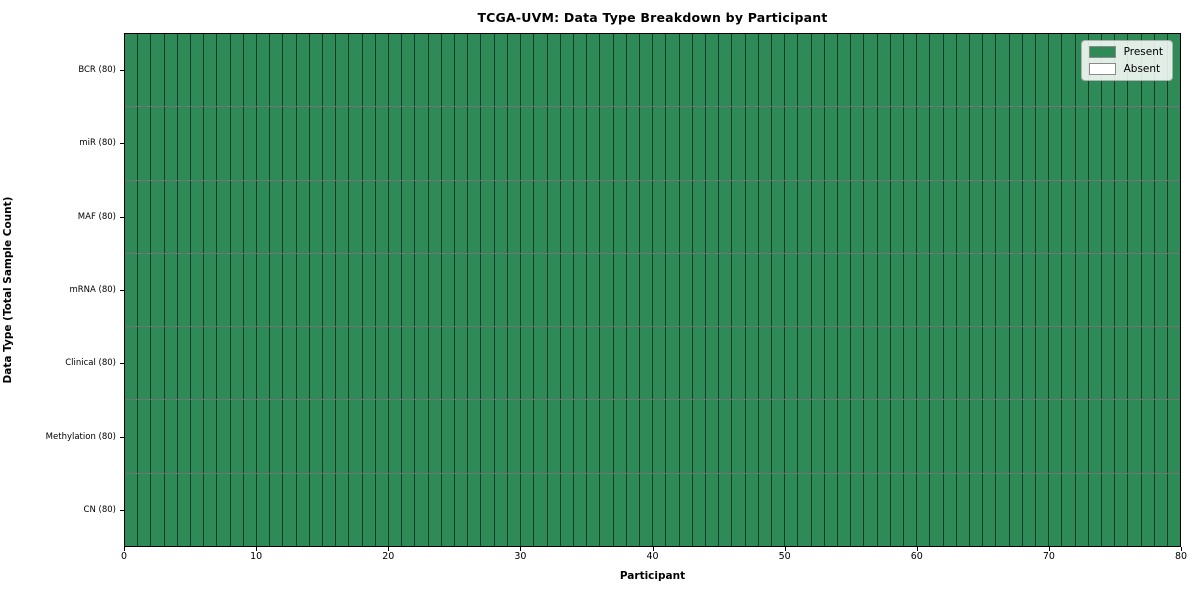  What do you see at coordinates (388, 556) in the screenshot?
I see `x-tick-label: 20` at bounding box center [388, 556].